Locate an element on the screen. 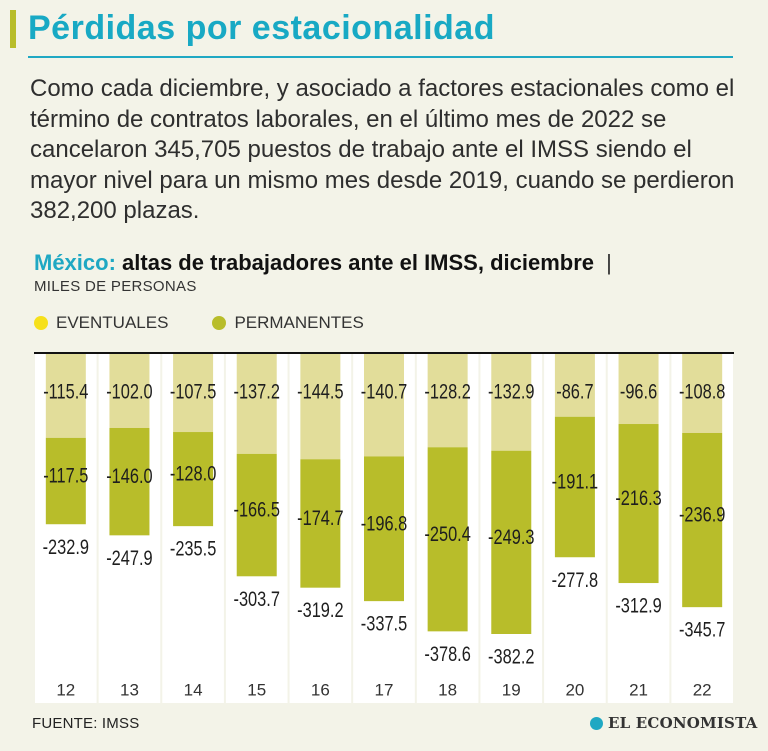 The width and height of the screenshot is (768, 751). data-label-permanentes: -117.5 is located at coordinates (65, 475).